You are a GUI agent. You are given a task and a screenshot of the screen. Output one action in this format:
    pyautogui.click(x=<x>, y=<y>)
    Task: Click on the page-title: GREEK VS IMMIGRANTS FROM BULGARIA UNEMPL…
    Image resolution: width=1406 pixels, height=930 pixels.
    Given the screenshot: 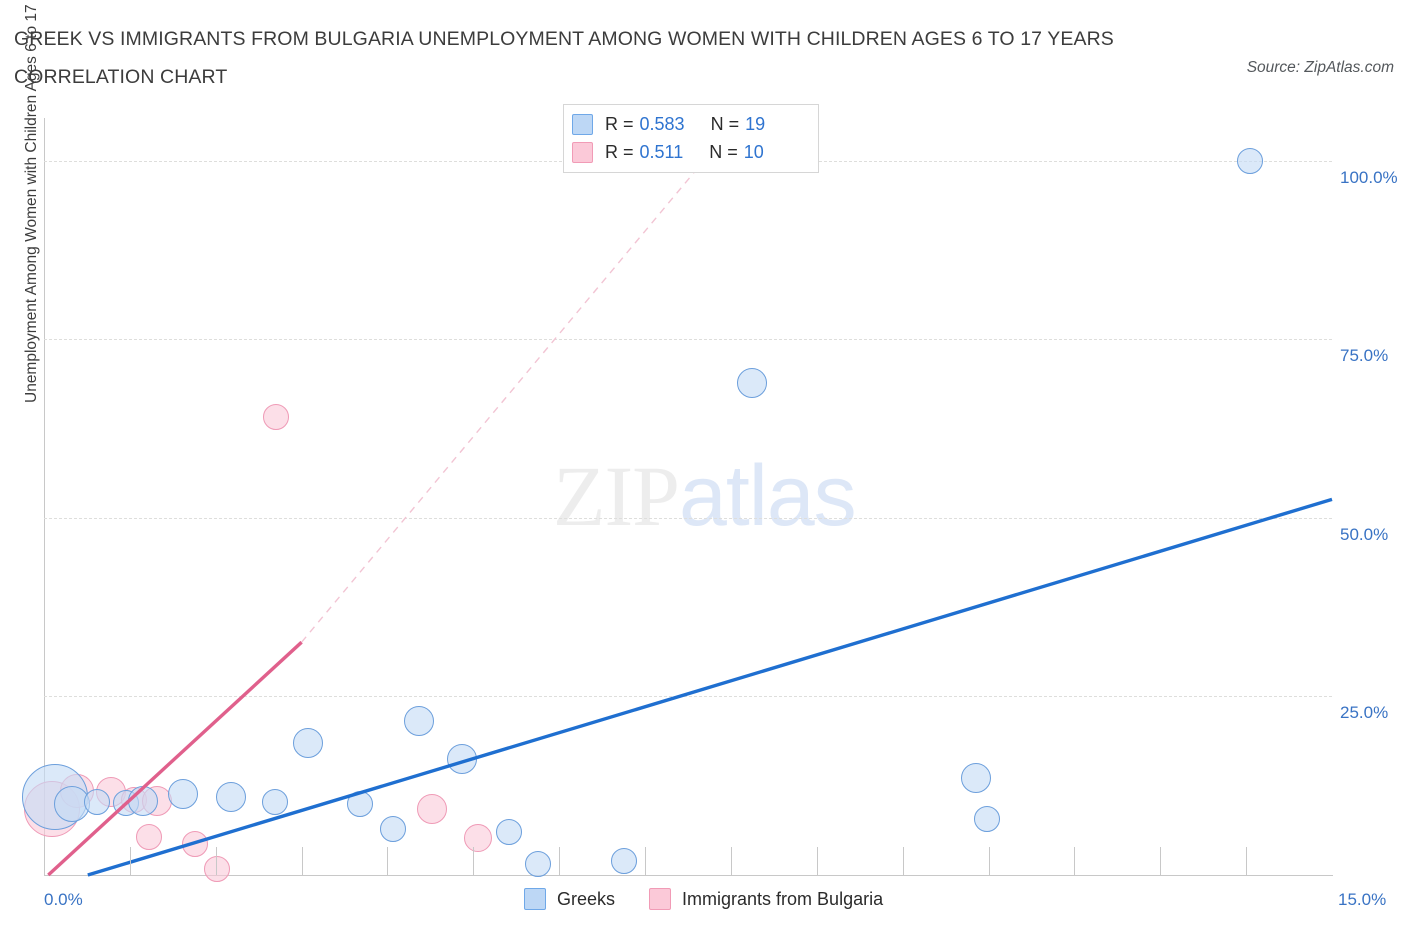 What is the action you would take?
    pyautogui.click(x=564, y=58)
    